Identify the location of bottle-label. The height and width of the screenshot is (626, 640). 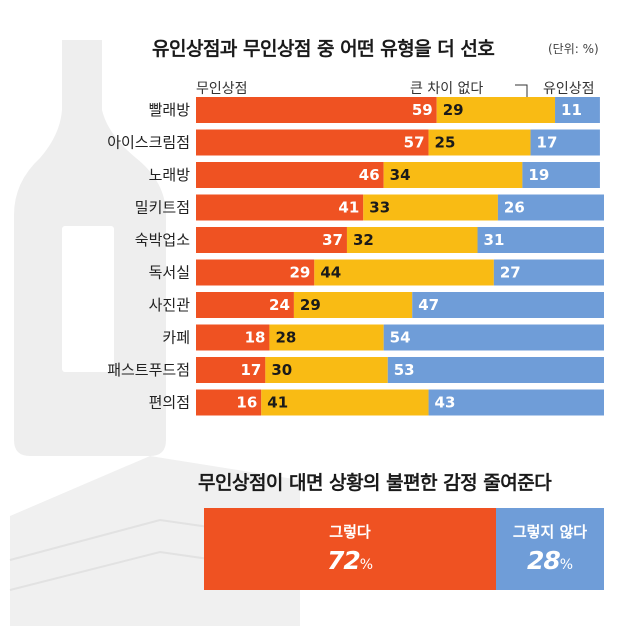
(88, 299).